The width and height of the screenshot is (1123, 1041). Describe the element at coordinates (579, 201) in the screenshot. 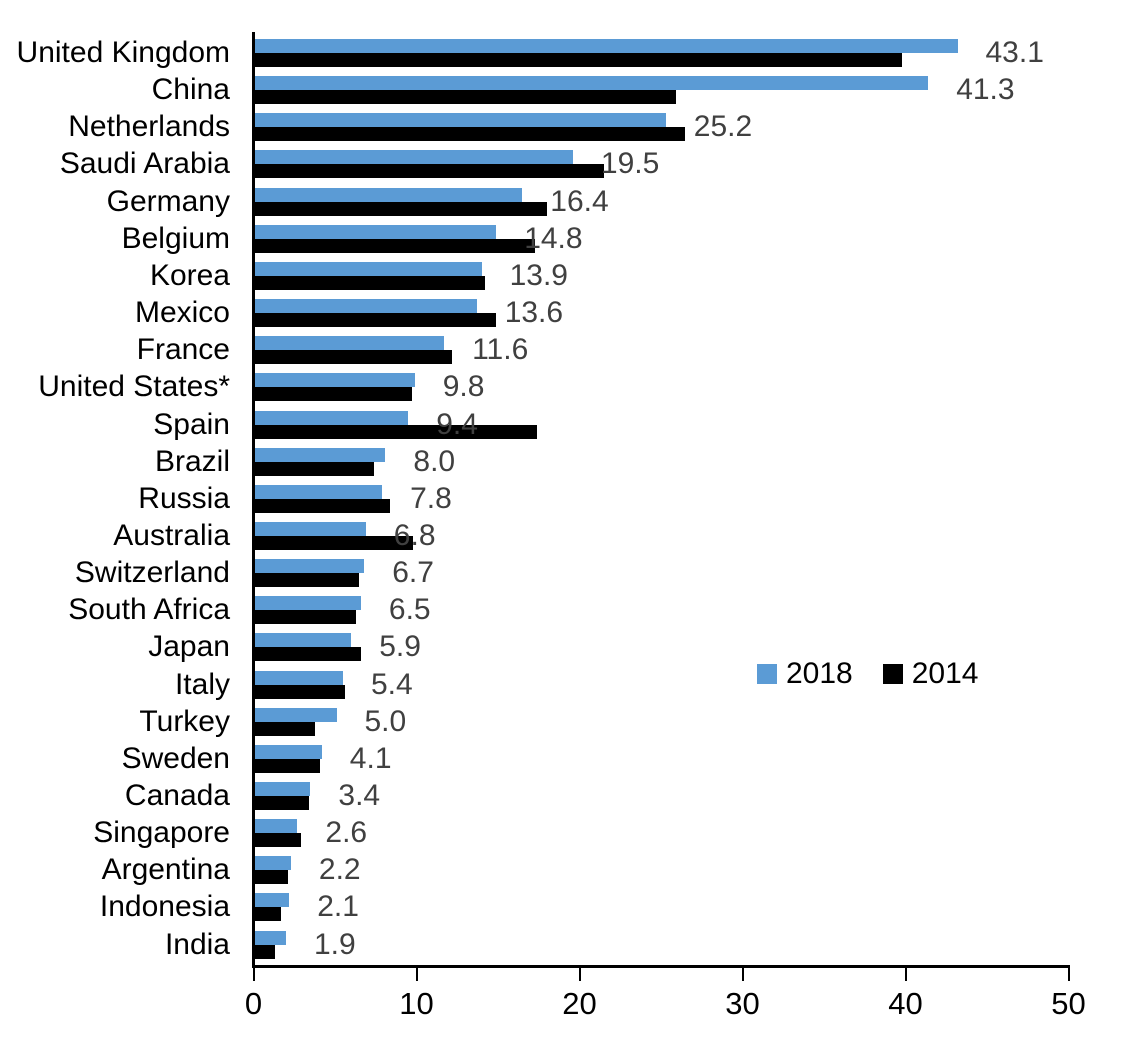

I see `value-label-germany: 16.4` at that location.